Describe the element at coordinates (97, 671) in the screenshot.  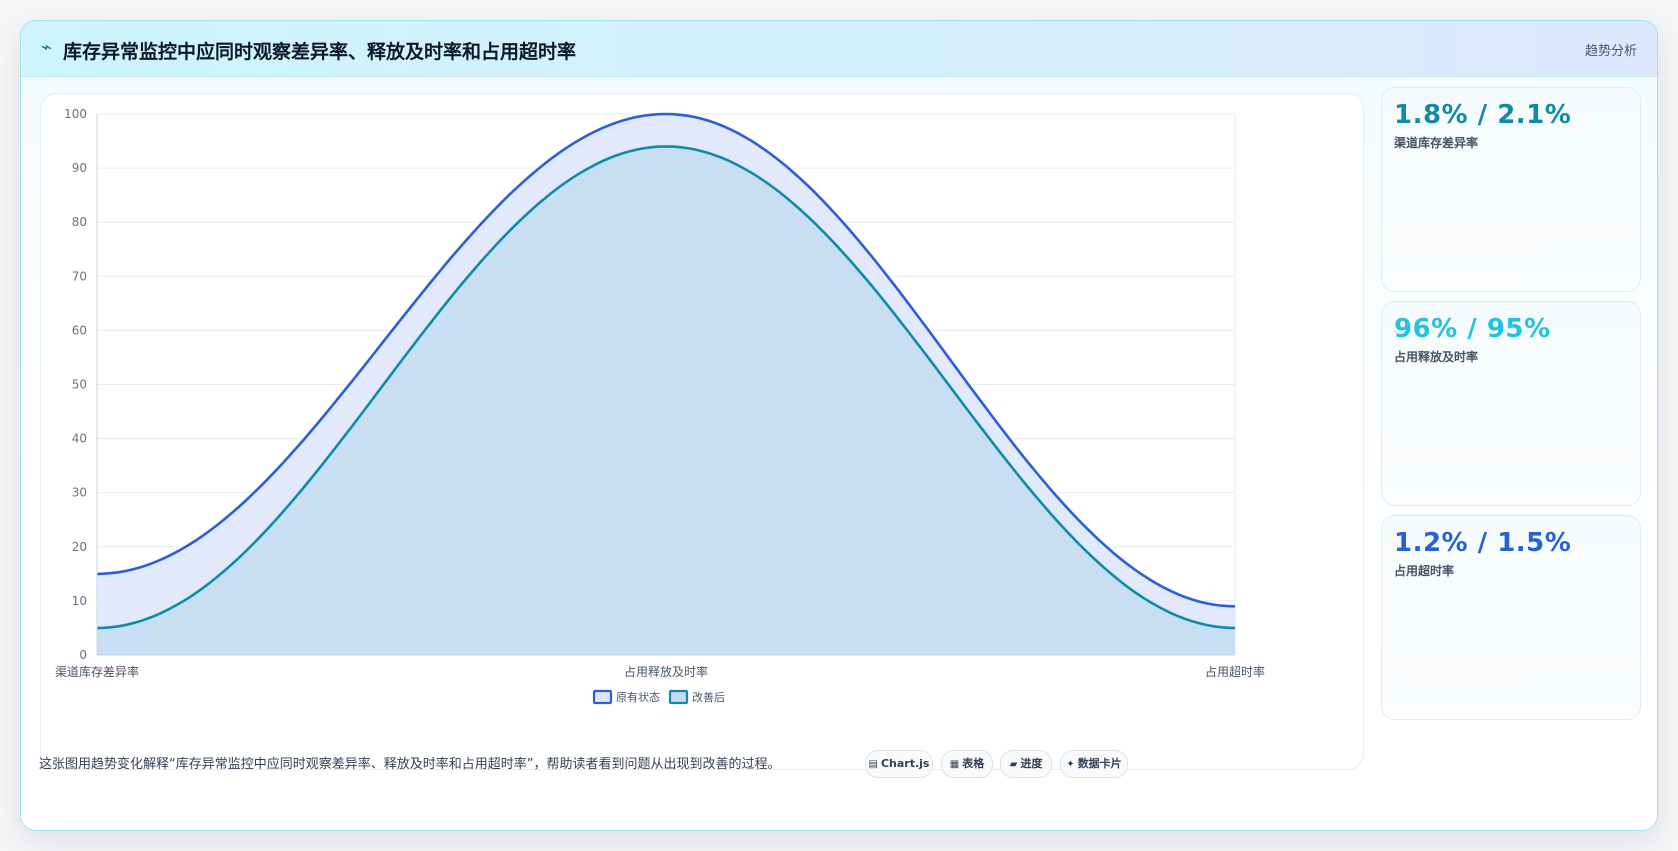
I see `x-tick-label: 渠道库存差异率` at that location.